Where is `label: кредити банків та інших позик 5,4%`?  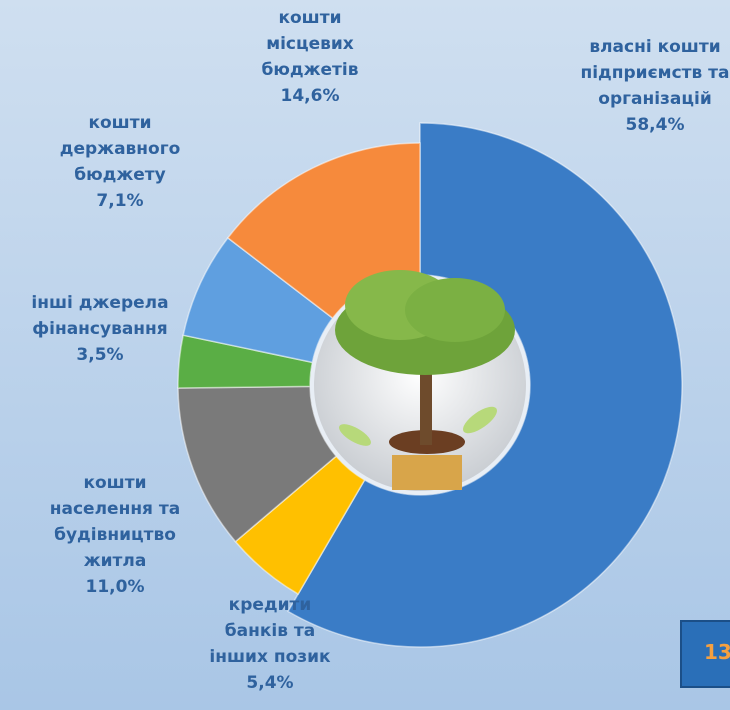
label: кредити банків та інших позик 5,4% is located at coordinates (270, 644).